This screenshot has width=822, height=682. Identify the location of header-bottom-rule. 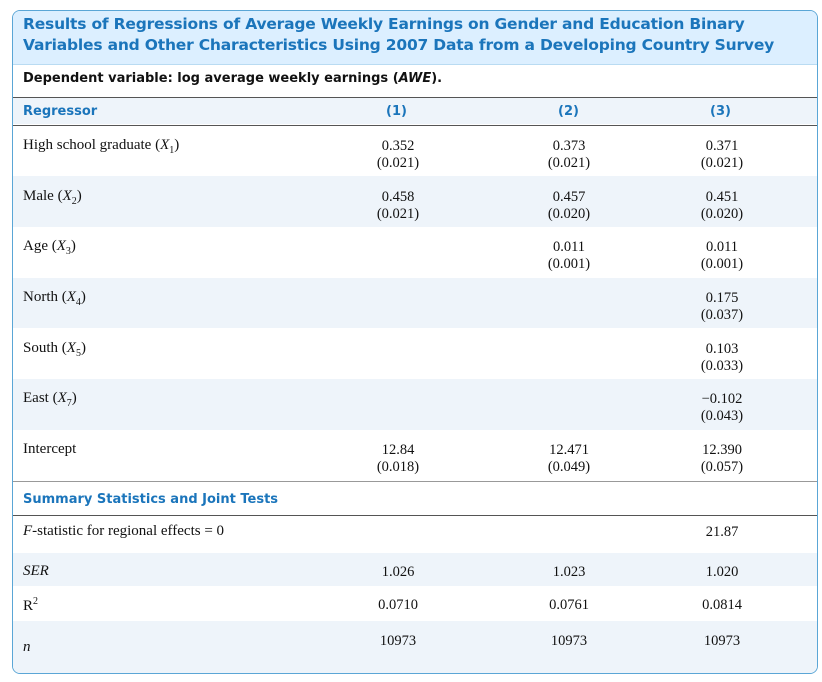
(415, 125).